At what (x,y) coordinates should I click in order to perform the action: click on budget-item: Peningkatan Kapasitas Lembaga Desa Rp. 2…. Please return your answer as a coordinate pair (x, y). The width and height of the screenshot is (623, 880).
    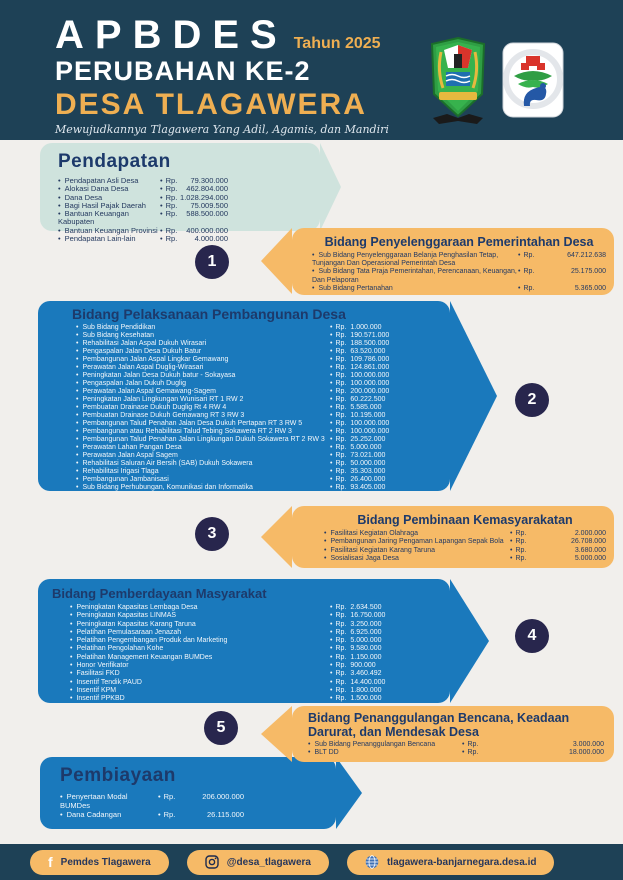
    Looking at the image, I should click on (256, 608).